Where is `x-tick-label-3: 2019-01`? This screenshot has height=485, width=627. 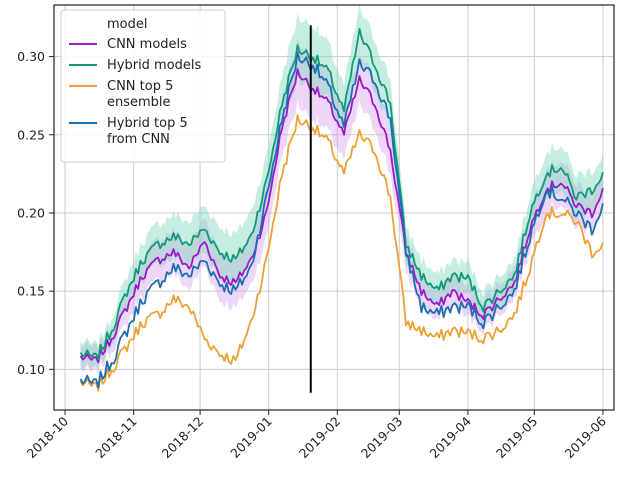 x-tick-label-3: 2019-01 is located at coordinates (251, 438).